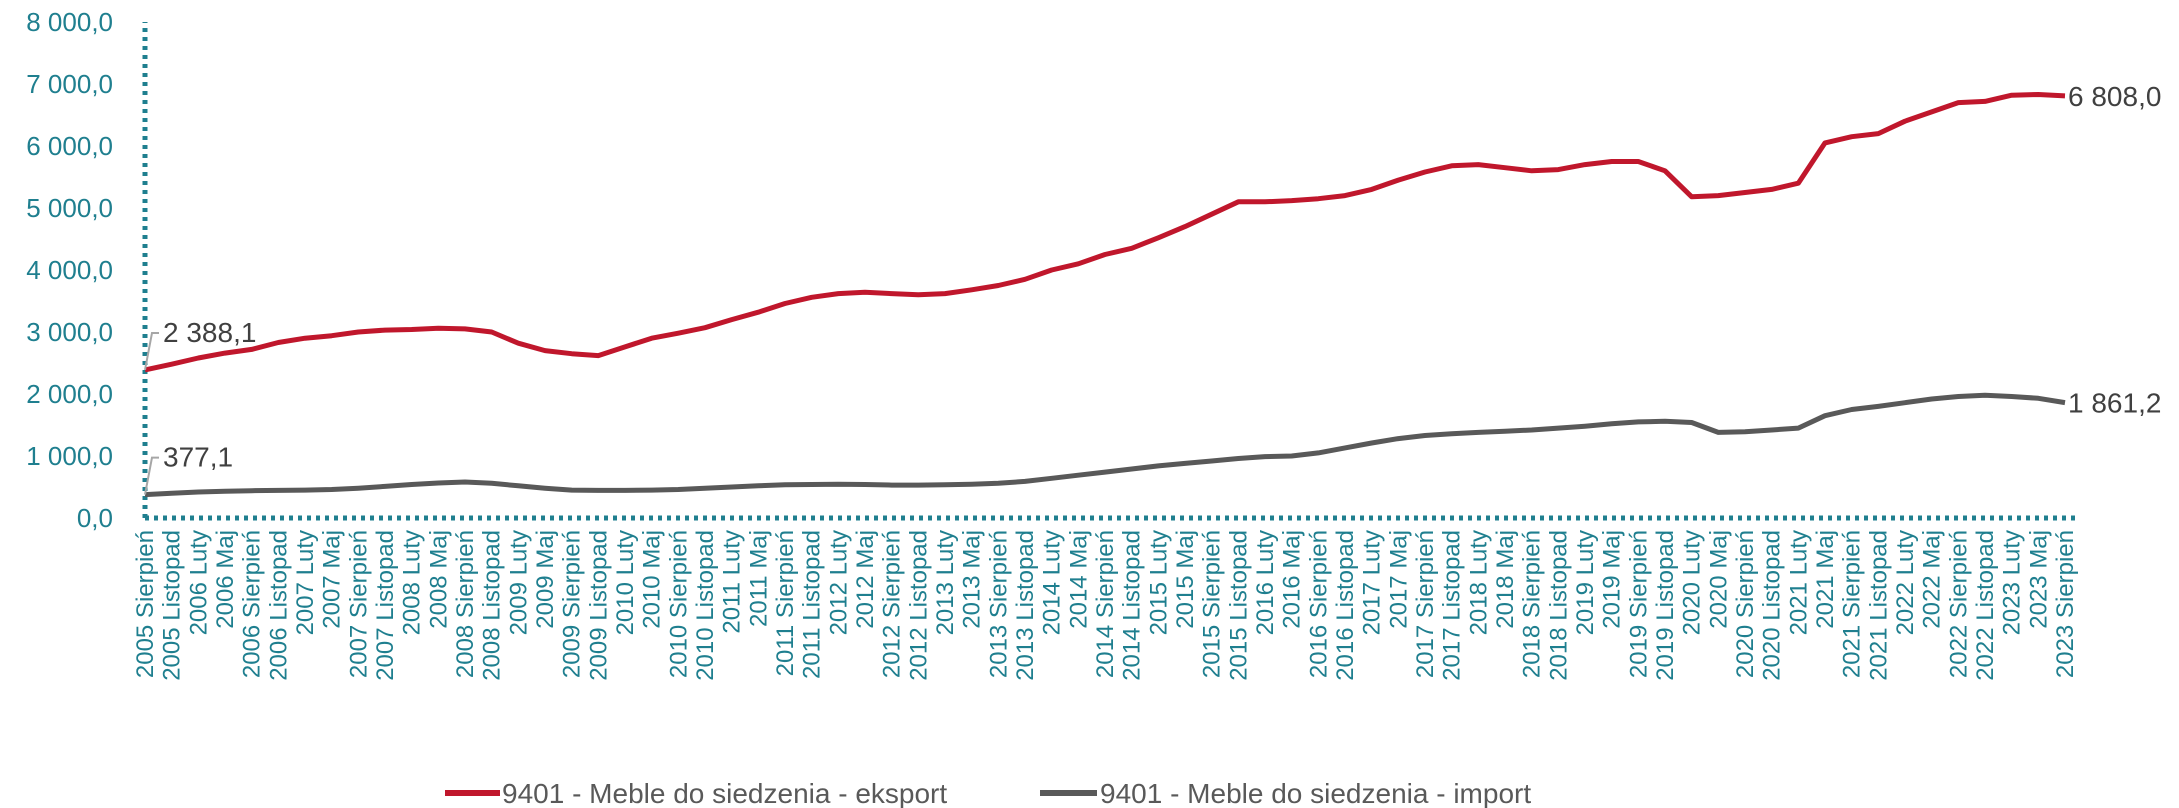 The height and width of the screenshot is (808, 2179). I want to click on x-tick-label: 2019 Listopad, so click(1665, 605).